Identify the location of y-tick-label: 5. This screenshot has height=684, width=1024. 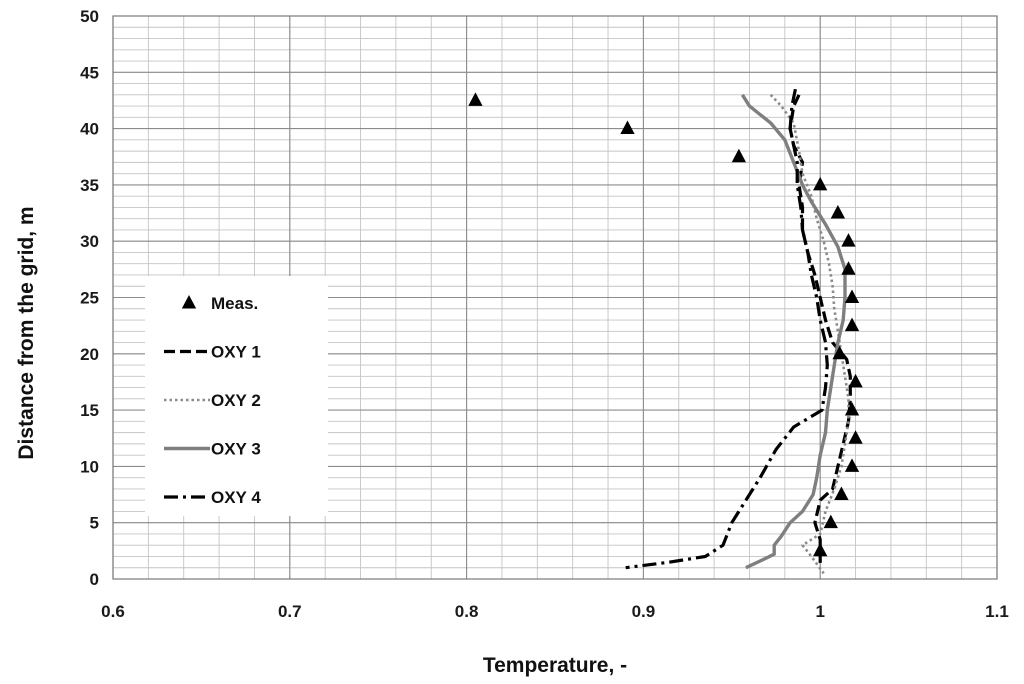
(94, 523).